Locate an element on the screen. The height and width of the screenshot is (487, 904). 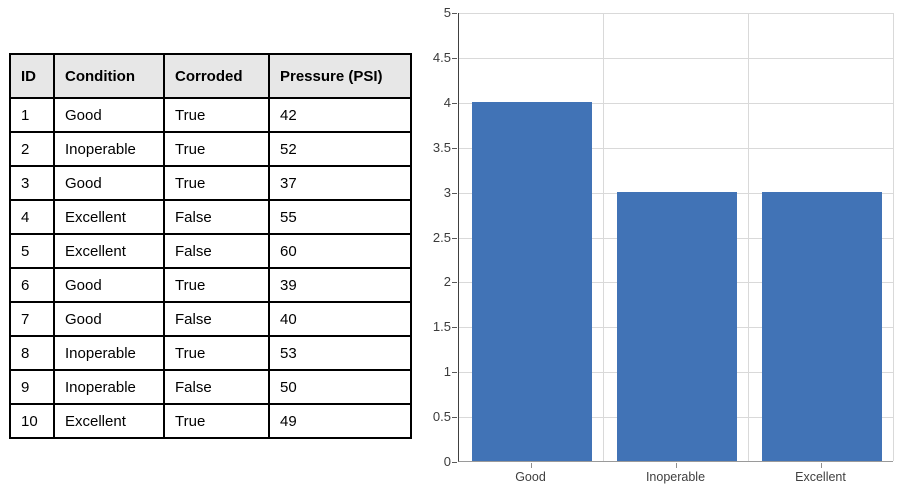
table-row: 1 Good True 42 is located at coordinates (210, 115).